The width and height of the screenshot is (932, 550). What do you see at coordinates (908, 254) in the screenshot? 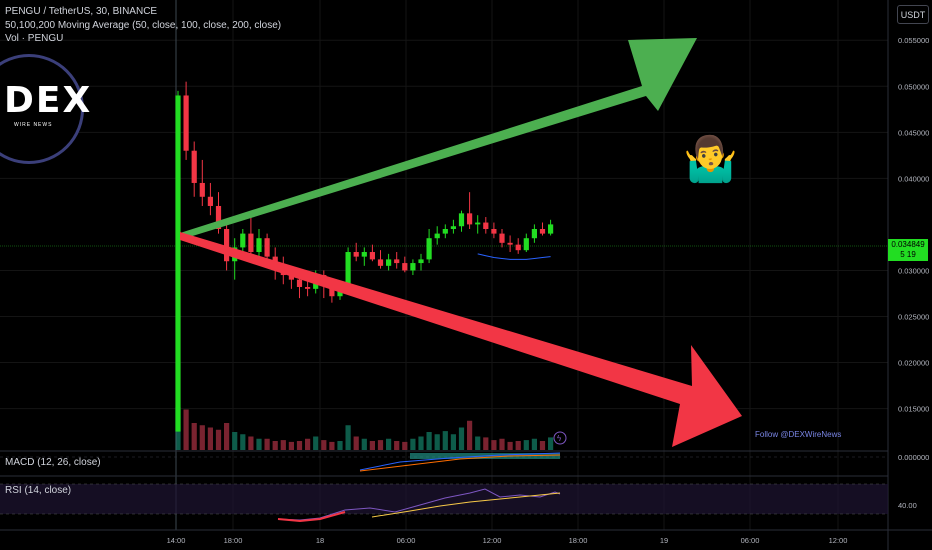
I see `last-price-countdown: 5 19` at bounding box center [908, 254].